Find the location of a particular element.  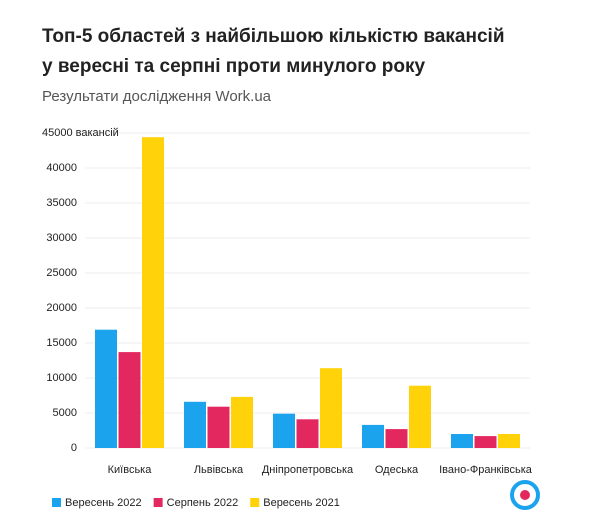

y-tick-label: 0 is located at coordinates (74, 448).